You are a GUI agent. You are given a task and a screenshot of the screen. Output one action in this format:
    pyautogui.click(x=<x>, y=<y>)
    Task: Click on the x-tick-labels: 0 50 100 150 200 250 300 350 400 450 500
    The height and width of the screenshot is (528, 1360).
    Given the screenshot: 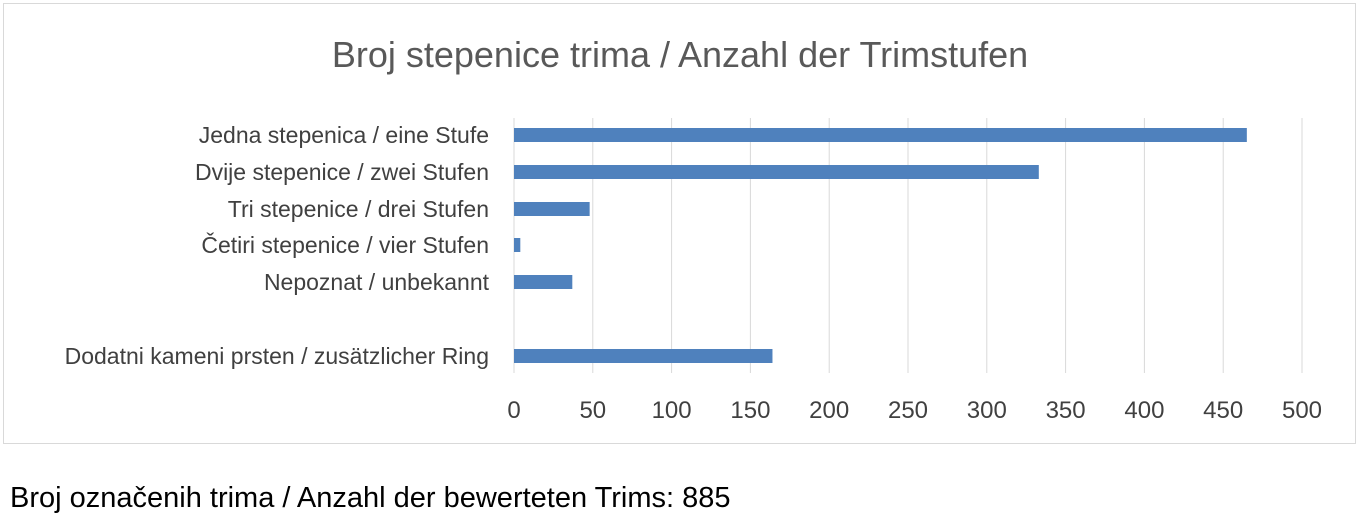 What is the action you would take?
    pyautogui.click(x=914, y=410)
    